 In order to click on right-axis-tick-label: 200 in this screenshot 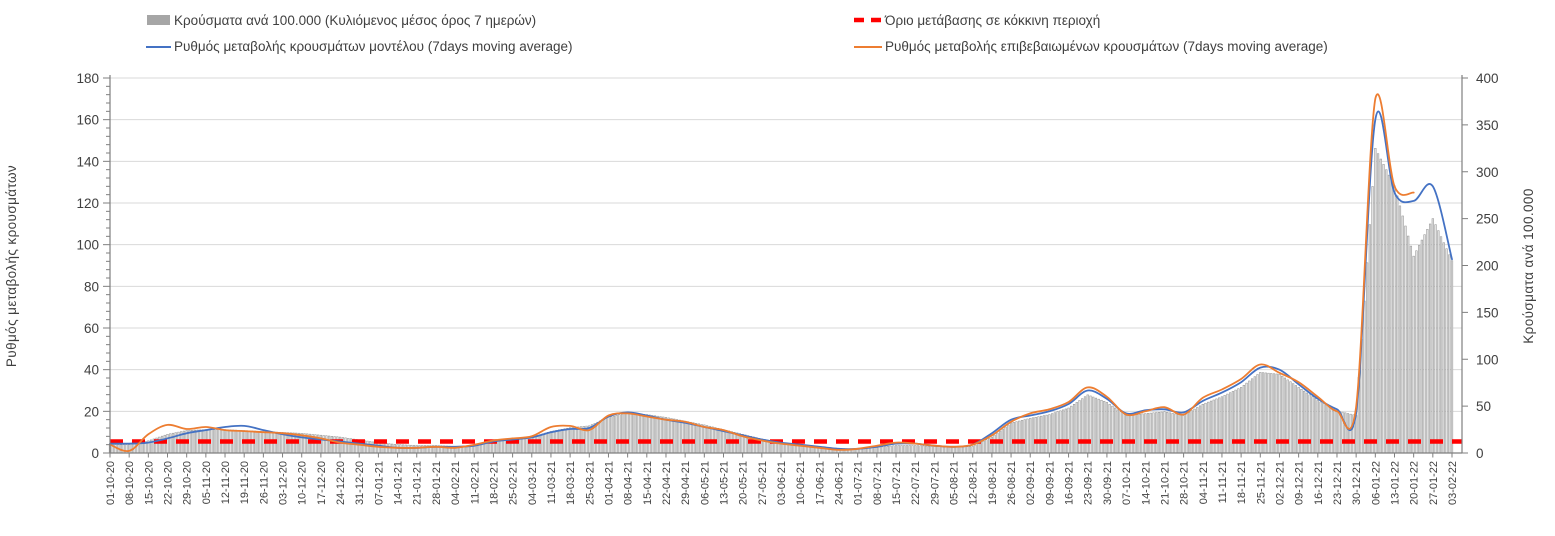, I will do `click(1487, 266)`.